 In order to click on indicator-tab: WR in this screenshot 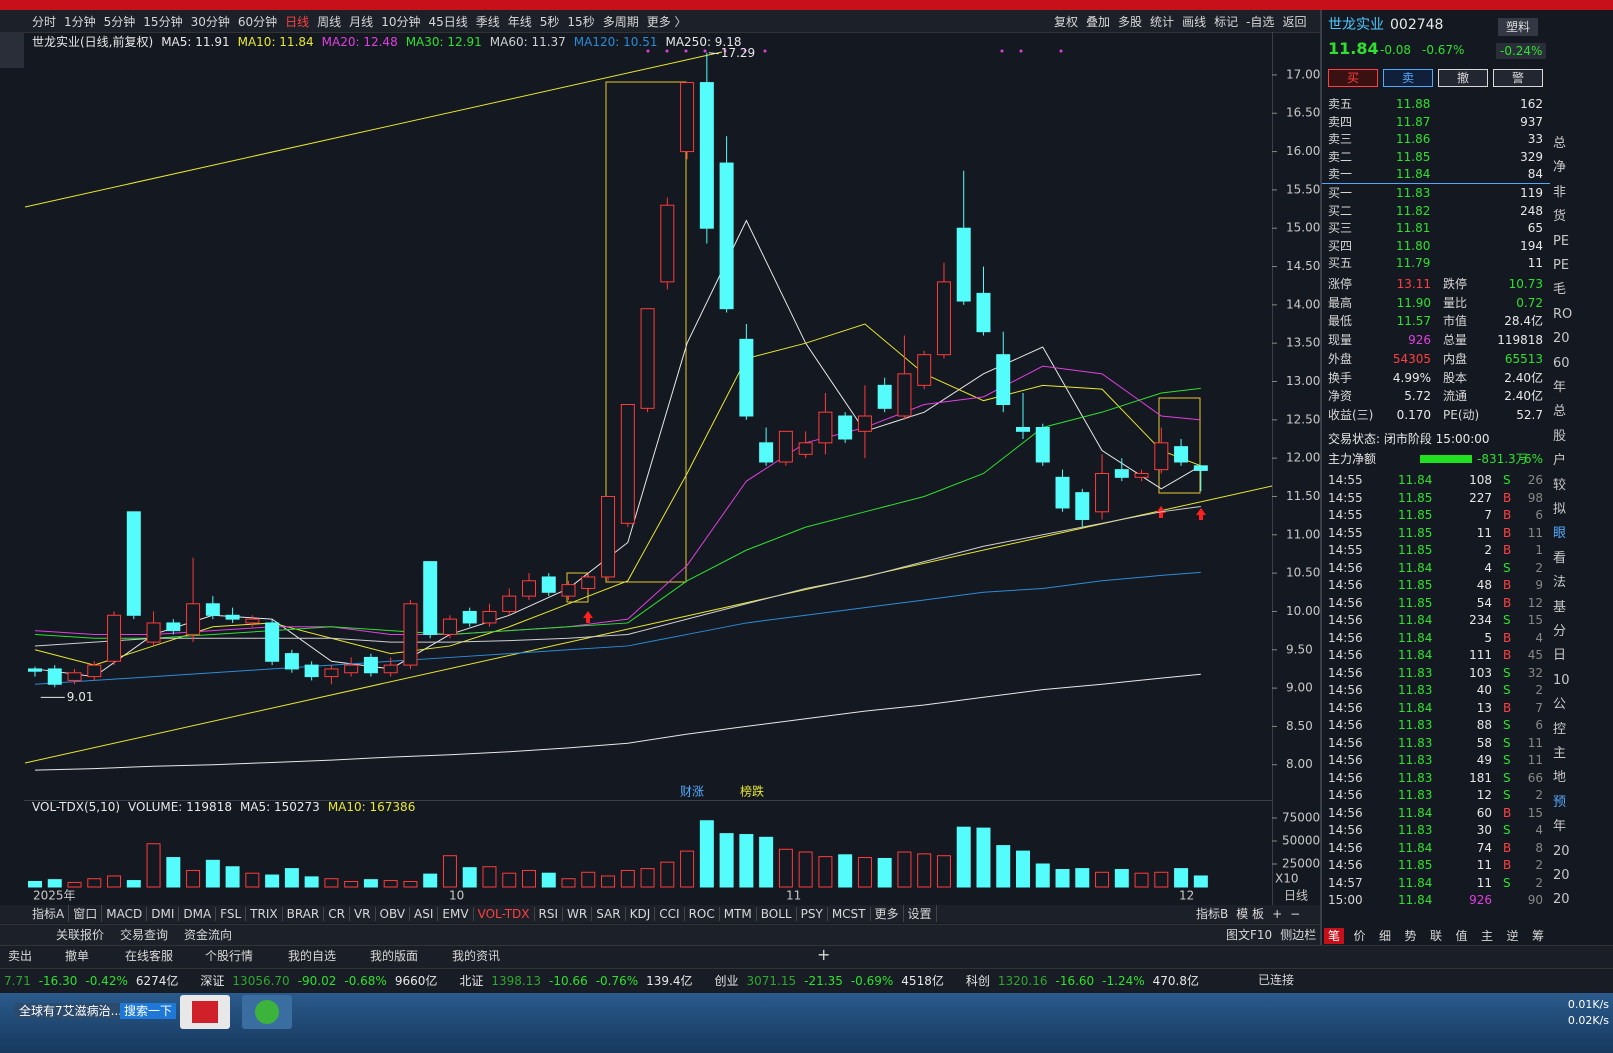, I will do `click(578, 913)`.